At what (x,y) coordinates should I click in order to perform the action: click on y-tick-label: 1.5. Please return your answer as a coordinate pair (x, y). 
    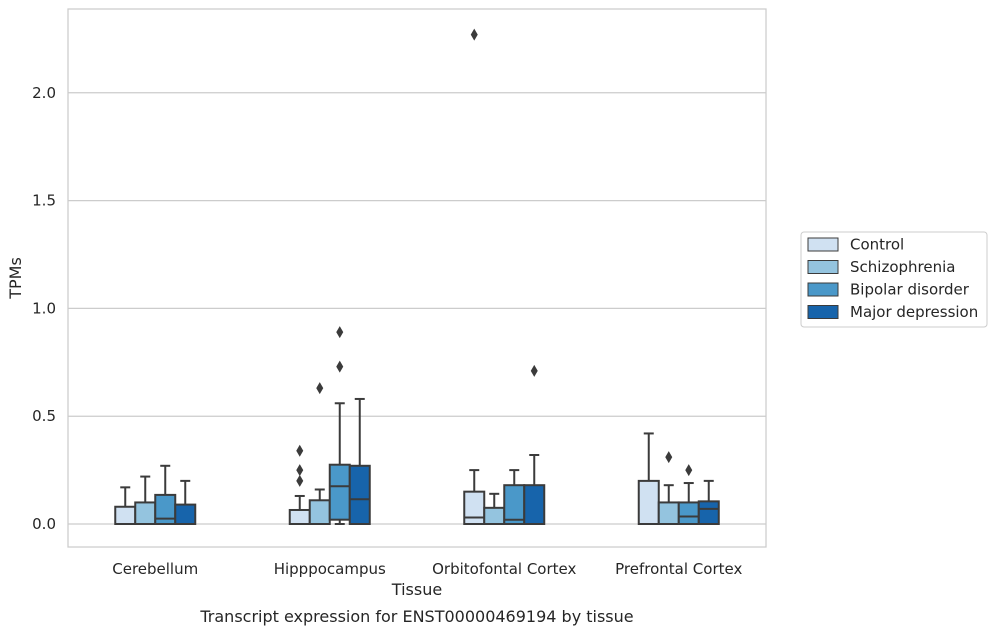
    Looking at the image, I should click on (44, 201).